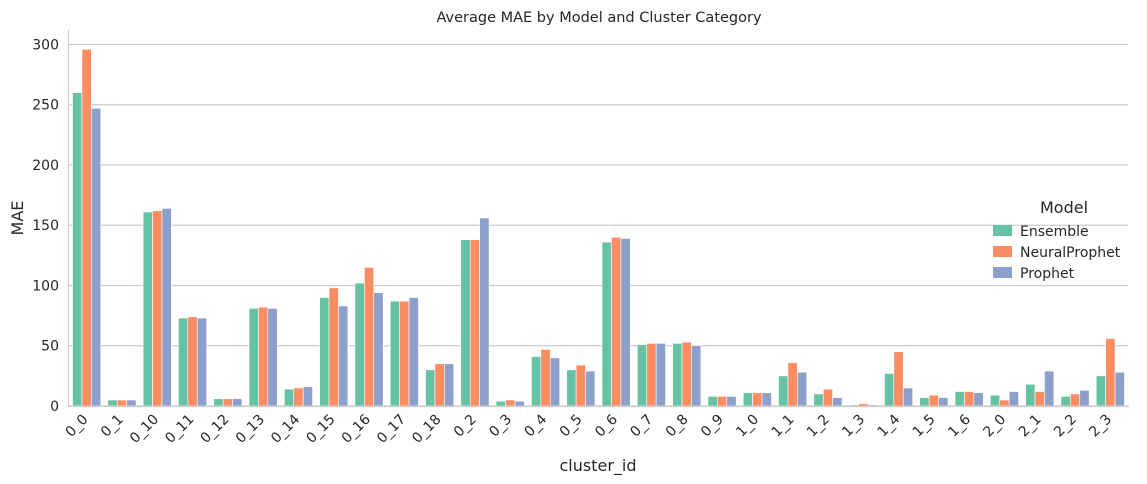  I want to click on y-tick-label: 100, so click(45, 286).